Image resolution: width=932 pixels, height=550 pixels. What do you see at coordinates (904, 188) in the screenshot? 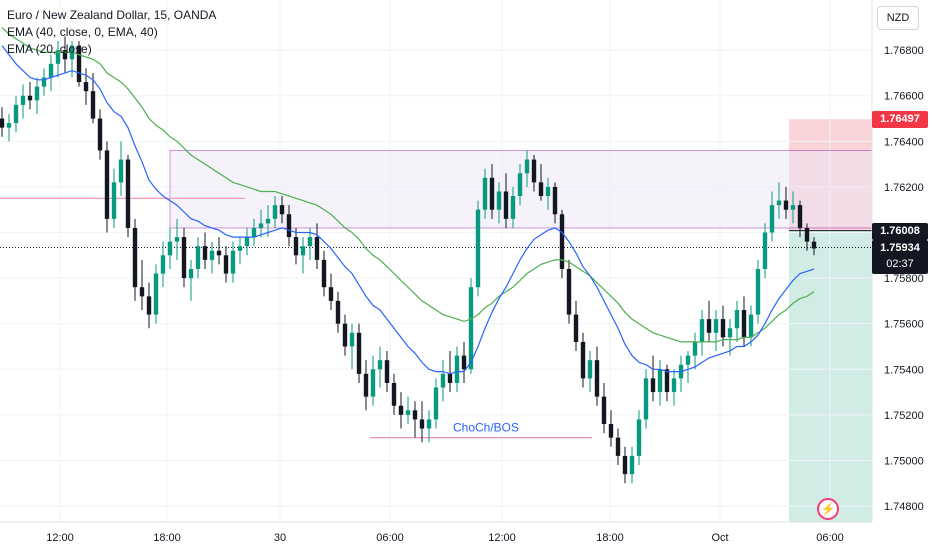
I see `y-tick-label: 1.76200` at bounding box center [904, 188].